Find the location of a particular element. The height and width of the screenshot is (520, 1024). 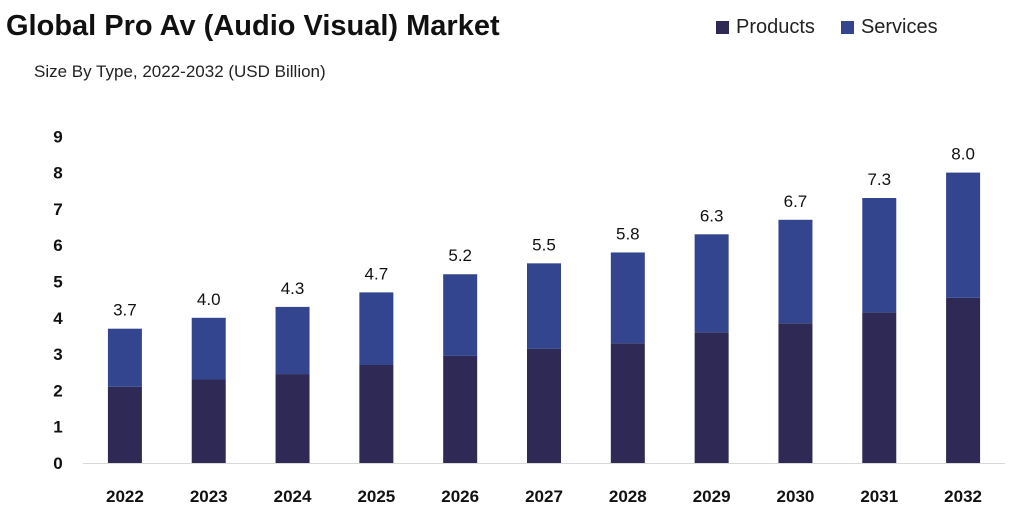

x-tick-label: 2023 is located at coordinates (209, 496).